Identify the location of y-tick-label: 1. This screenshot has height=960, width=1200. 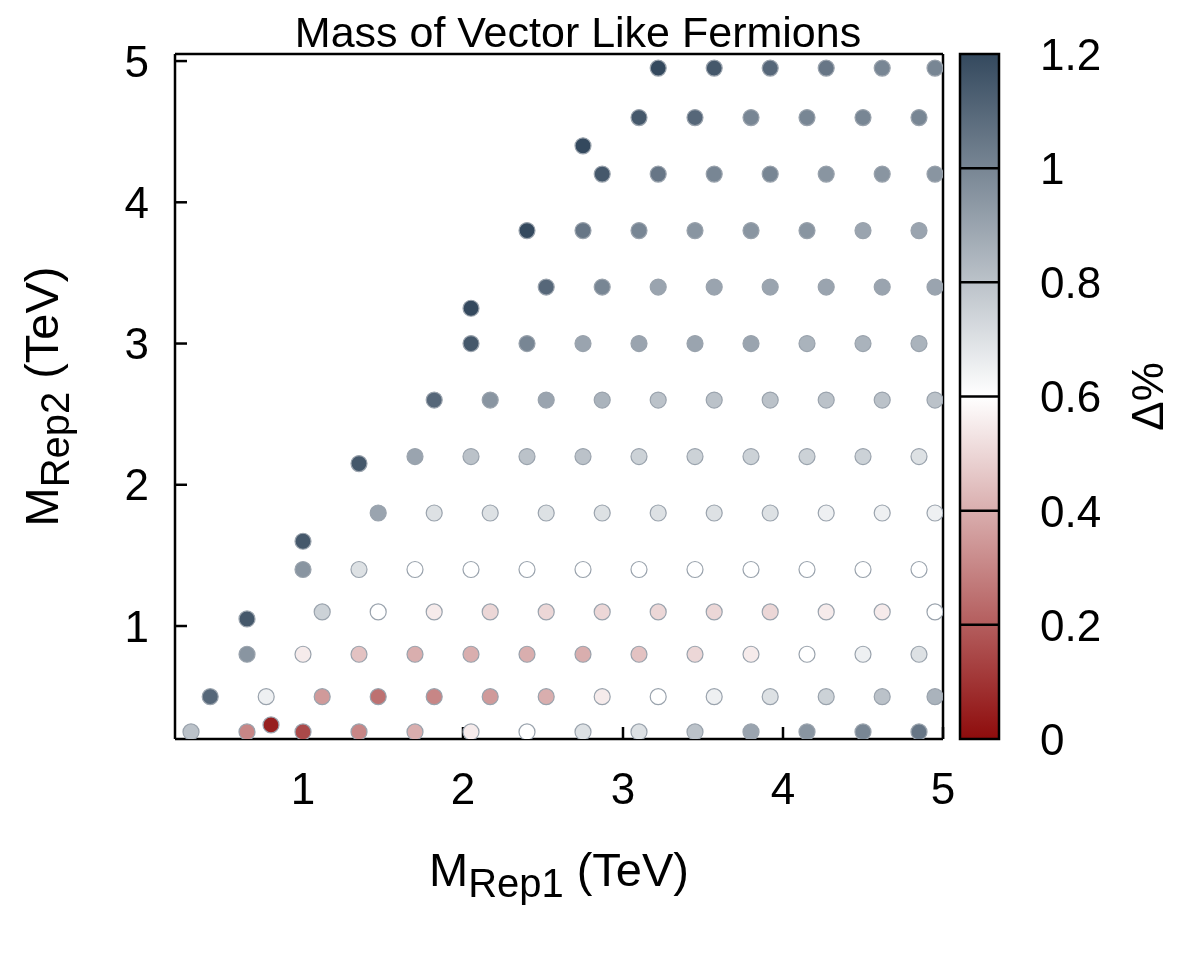
(136, 626).